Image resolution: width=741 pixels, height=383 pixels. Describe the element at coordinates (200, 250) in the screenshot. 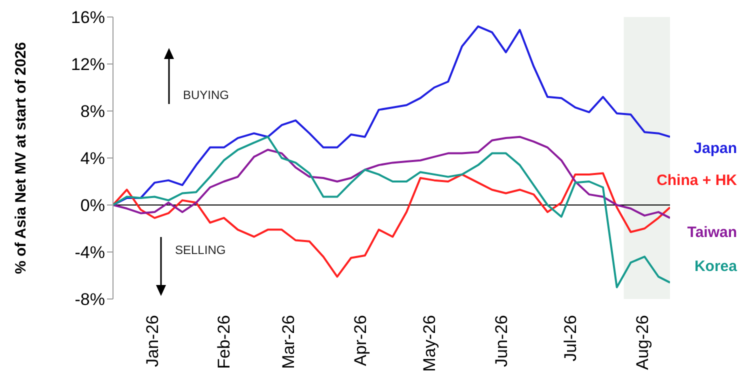

I see `annotation: SELLING` at that location.